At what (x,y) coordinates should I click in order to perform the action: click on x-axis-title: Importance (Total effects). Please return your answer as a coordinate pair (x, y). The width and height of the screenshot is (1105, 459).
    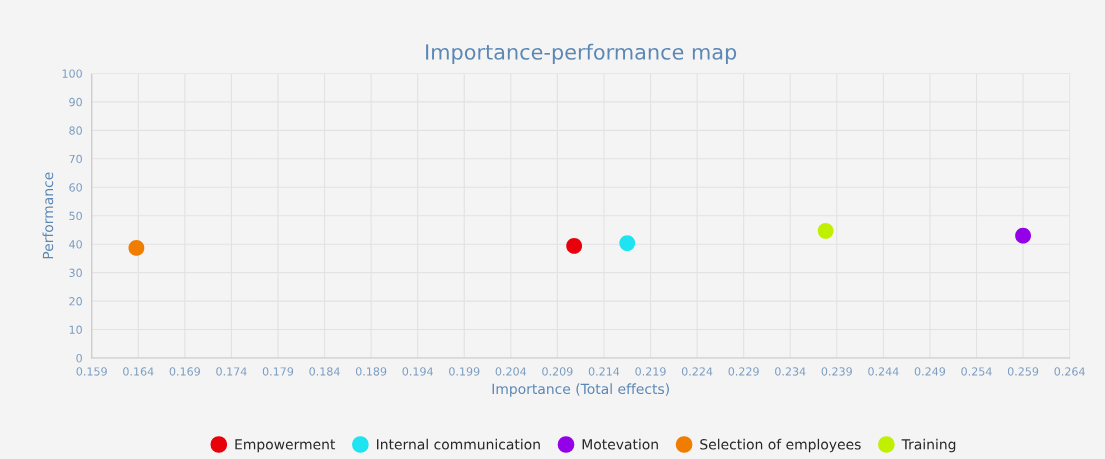
    Looking at the image, I should click on (580, 390).